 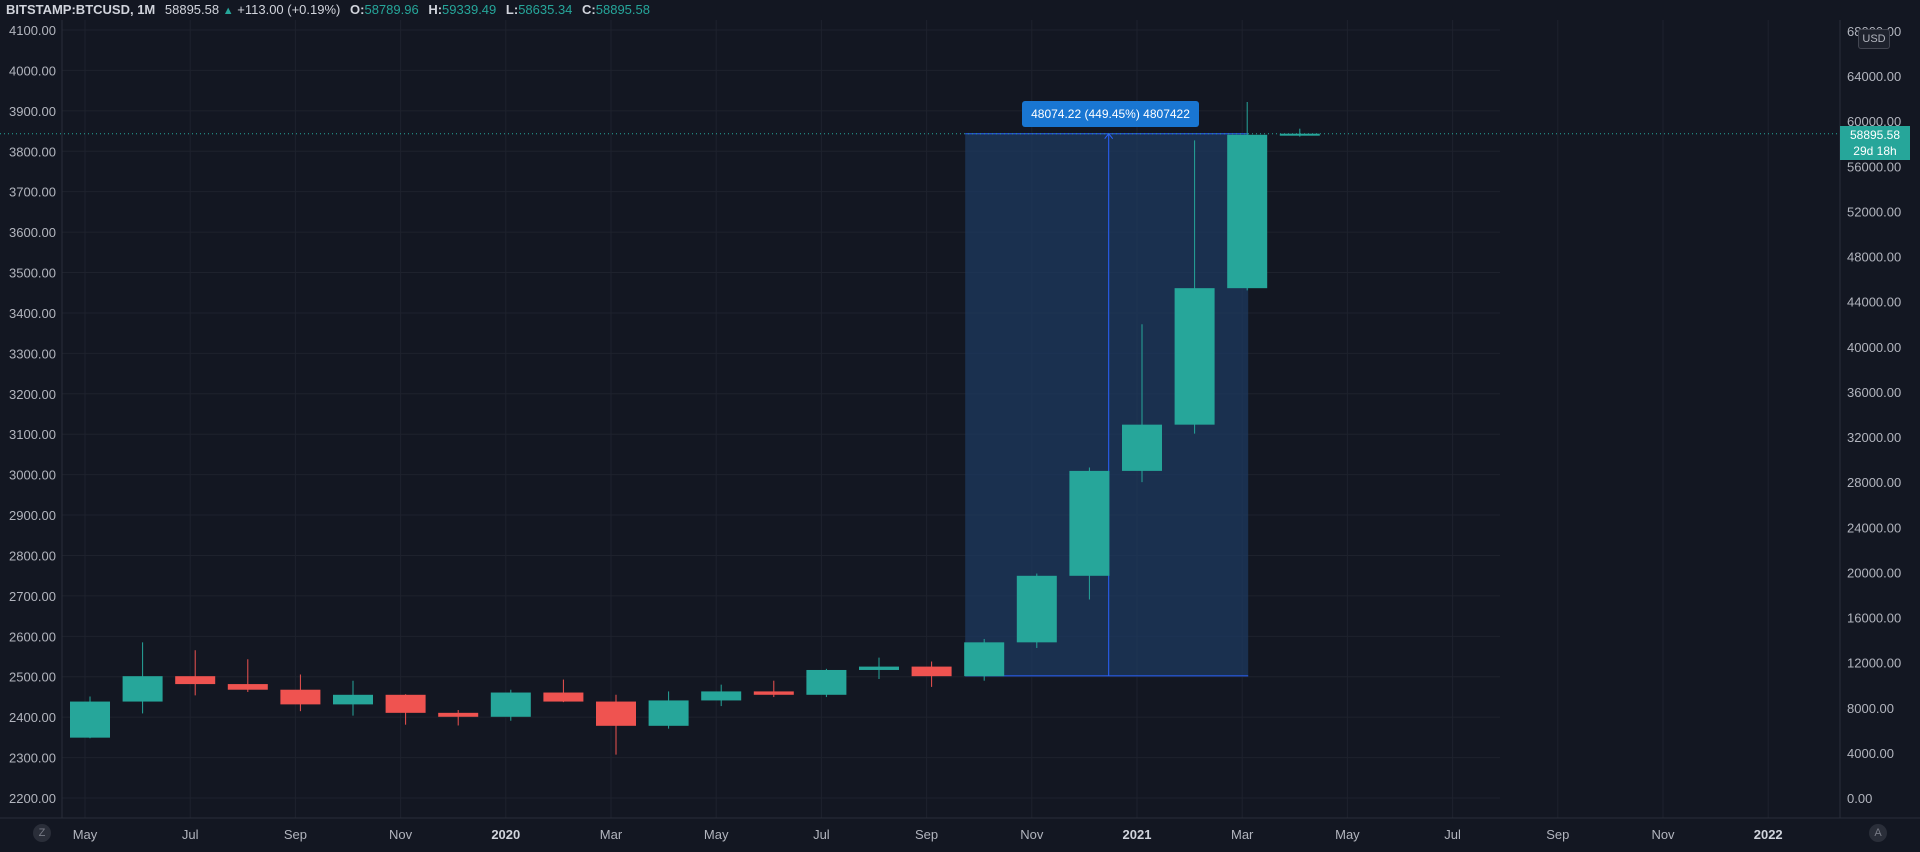 What do you see at coordinates (32, 717) in the screenshot?
I see `left-tick-label: 2400.00` at bounding box center [32, 717].